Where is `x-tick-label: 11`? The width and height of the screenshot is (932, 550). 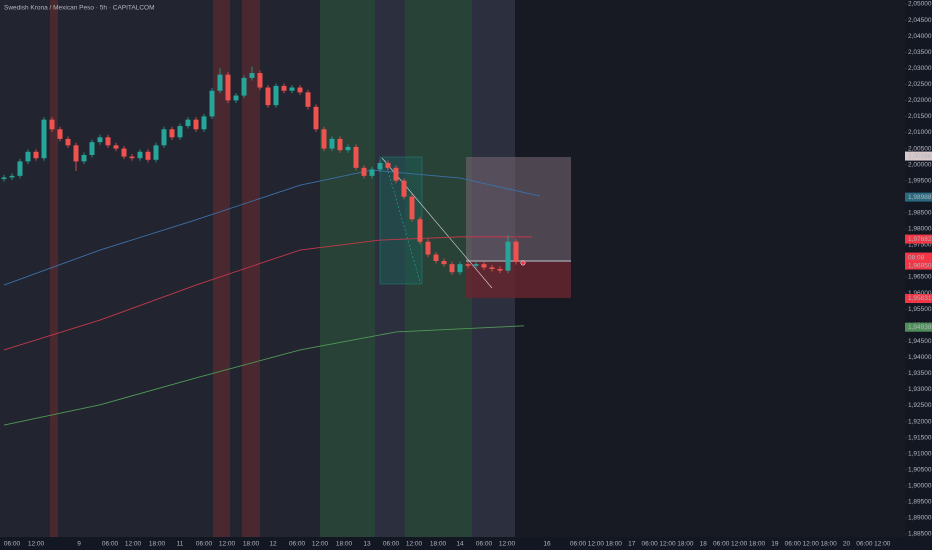 x-tick-label: 11 is located at coordinates (180, 544).